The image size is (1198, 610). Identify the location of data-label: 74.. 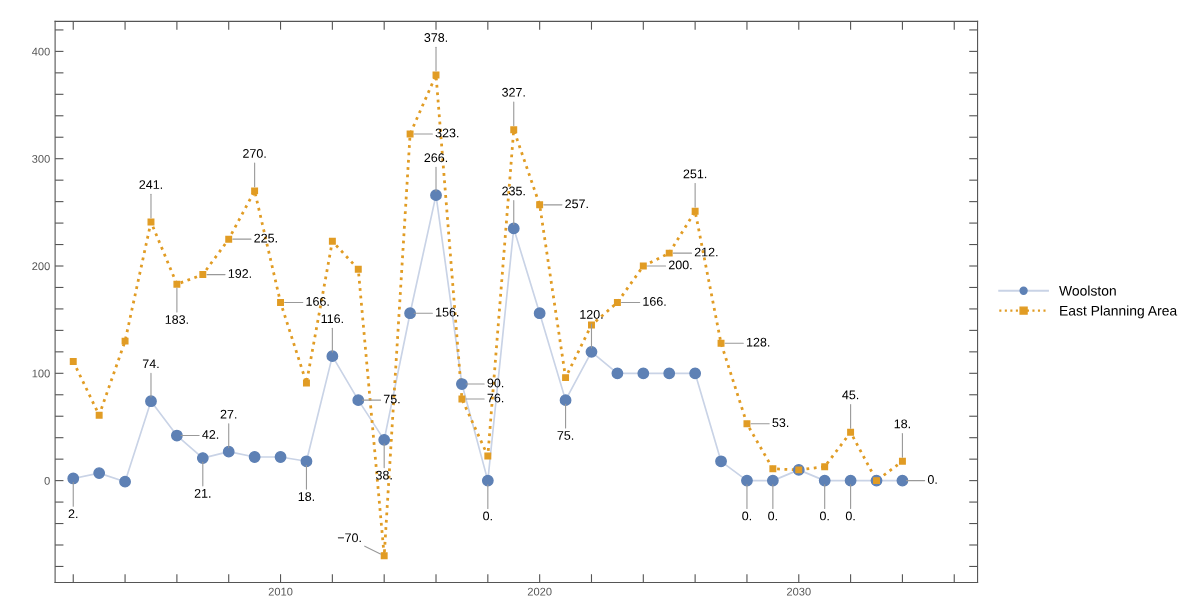
(150, 364).